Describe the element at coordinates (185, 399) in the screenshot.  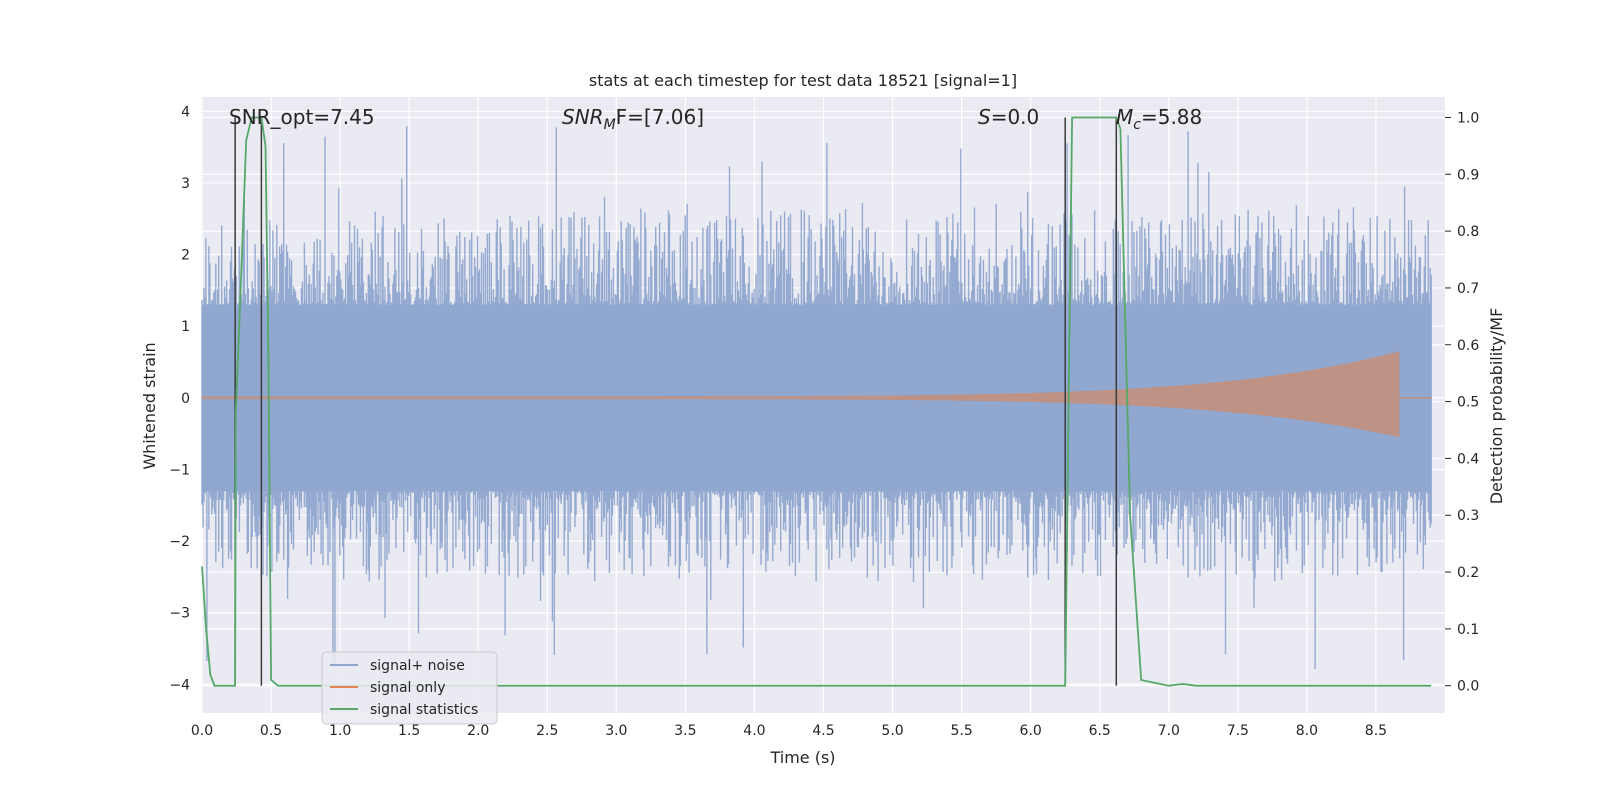
I see `y-left-tick-label: 0` at that location.